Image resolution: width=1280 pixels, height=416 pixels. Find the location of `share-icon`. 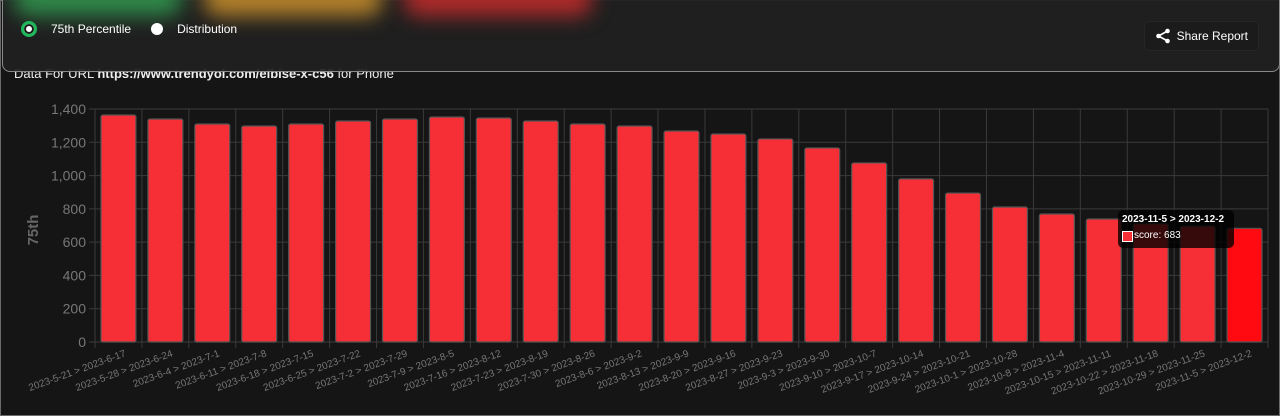

share-icon is located at coordinates (1162, 36).